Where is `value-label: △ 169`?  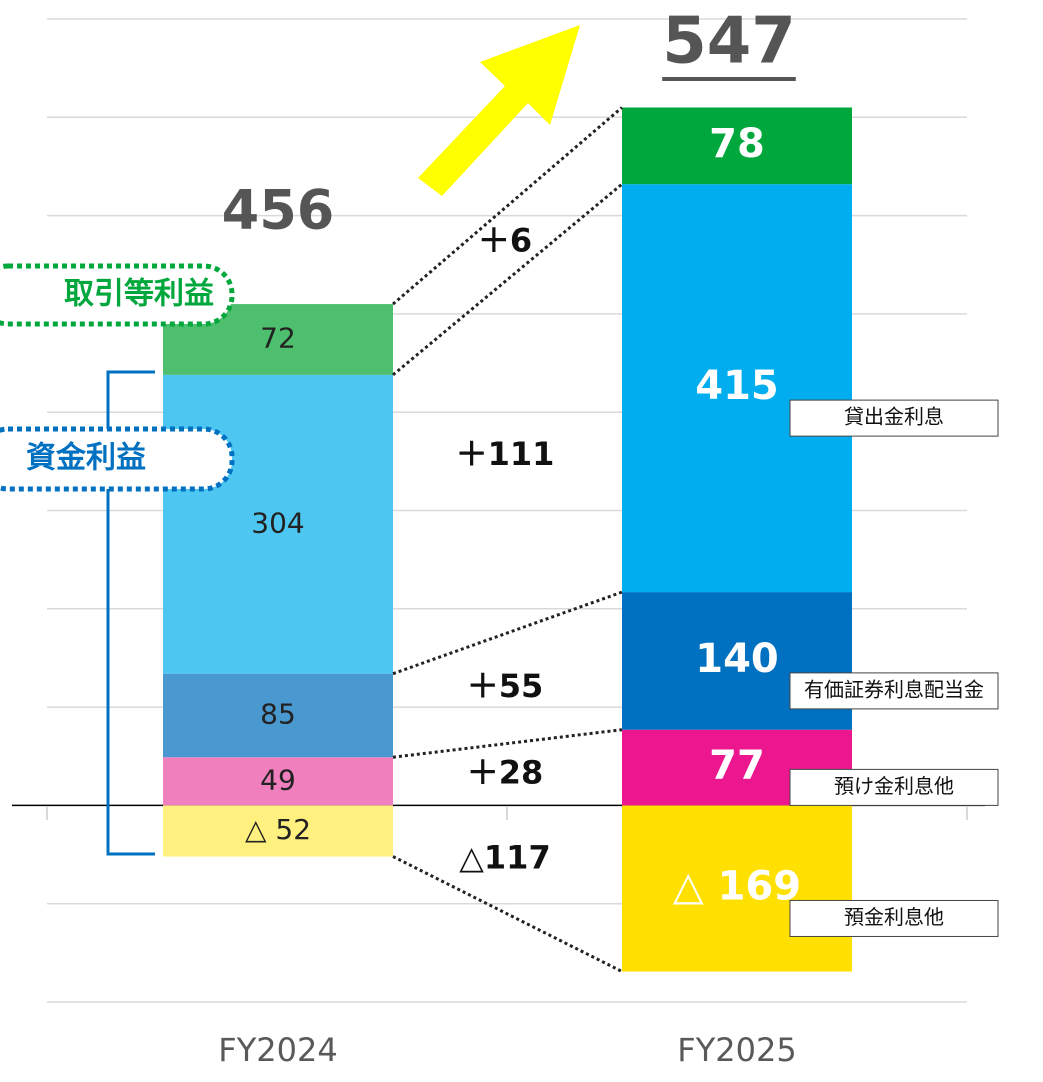
value-label: △ 169 is located at coordinates (737, 886).